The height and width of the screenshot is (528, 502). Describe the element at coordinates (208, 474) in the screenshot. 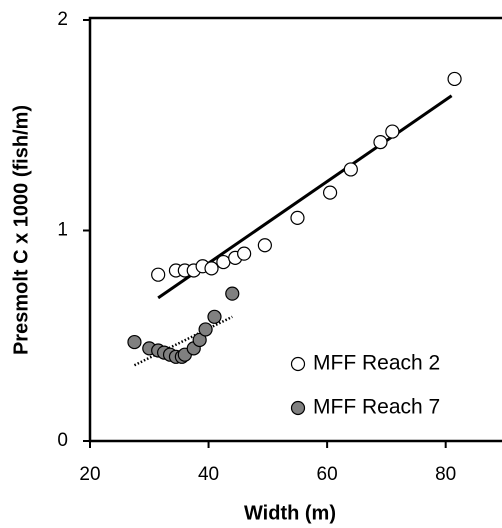

I see `x-tick-label: 40` at that location.